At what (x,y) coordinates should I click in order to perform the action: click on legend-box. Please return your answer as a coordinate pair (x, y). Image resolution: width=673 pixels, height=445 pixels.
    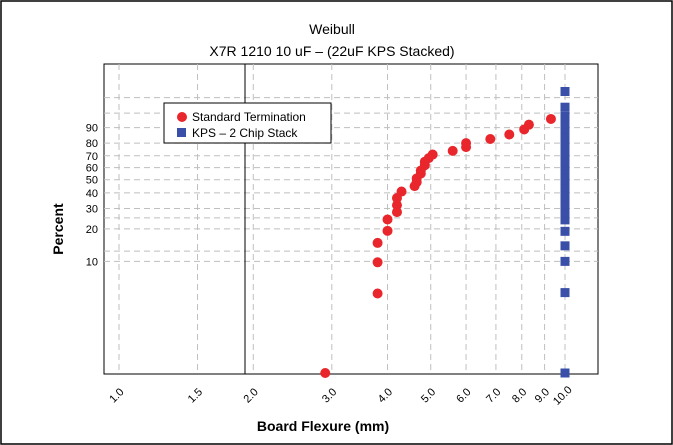
    Looking at the image, I should click on (247, 123).